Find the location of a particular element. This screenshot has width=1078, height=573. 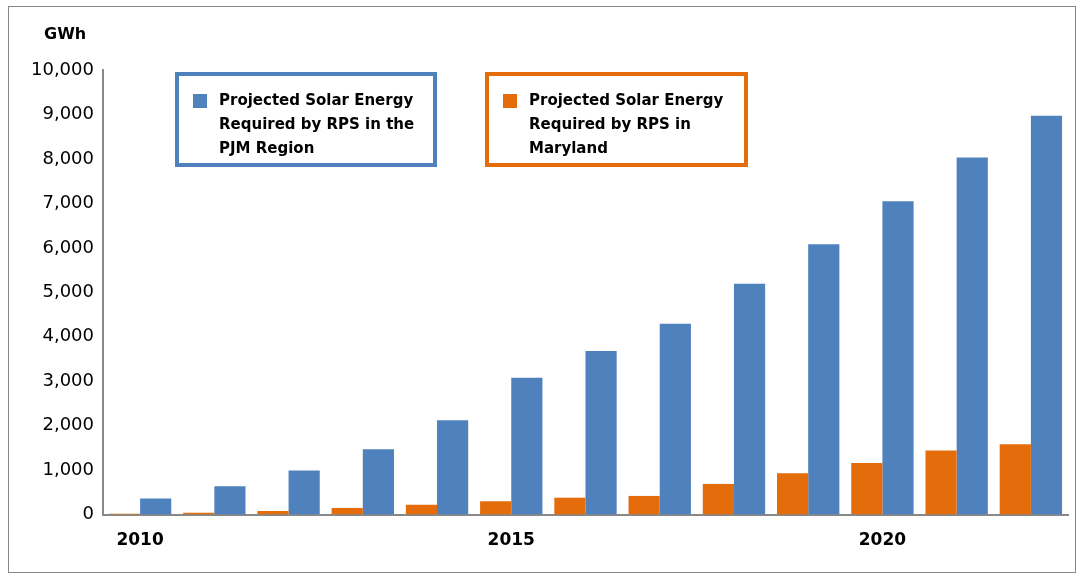

y-tick-label: 4,000 is located at coordinates (68, 335).